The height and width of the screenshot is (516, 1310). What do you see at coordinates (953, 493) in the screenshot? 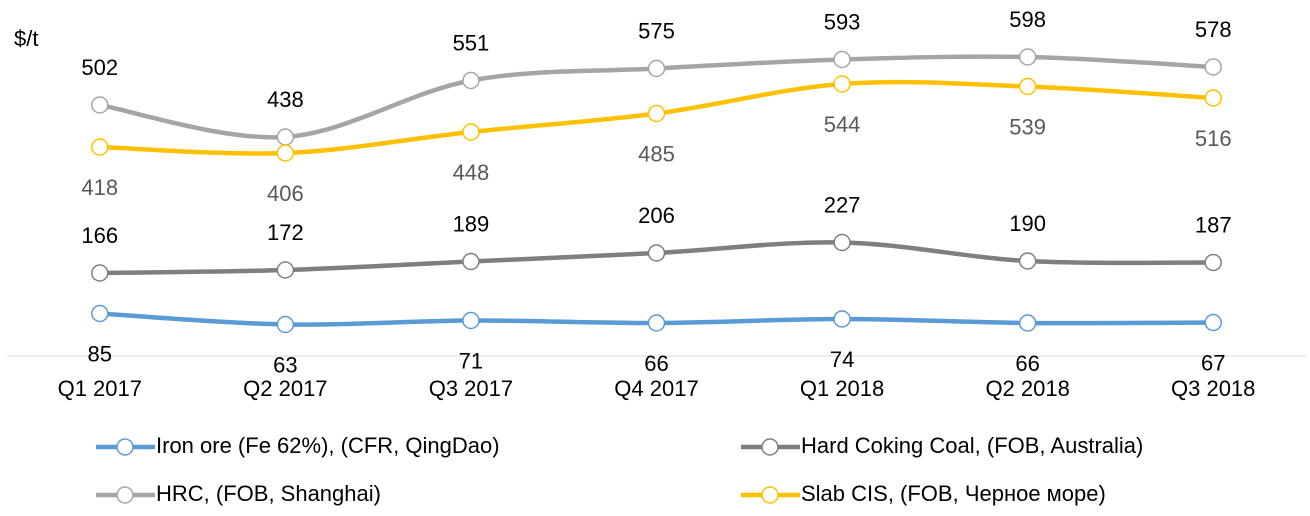
I see `legend-label: Slab CIS, (FOB, Черное море)` at bounding box center [953, 493].